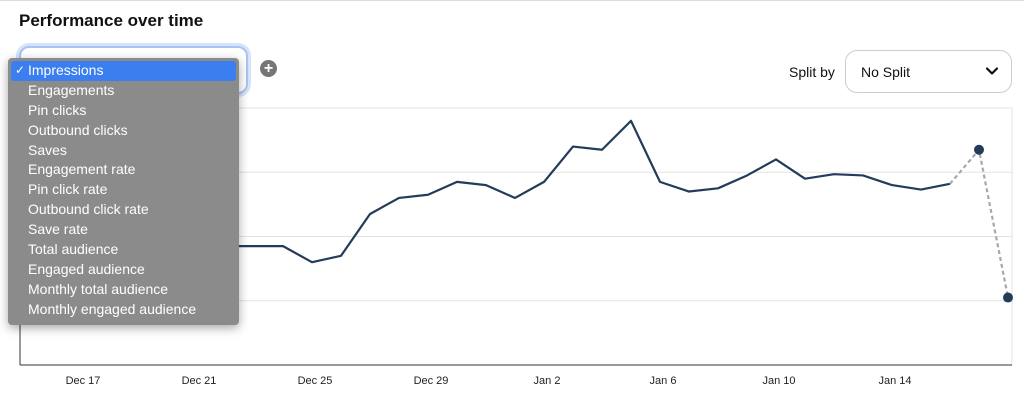  What do you see at coordinates (66, 70) in the screenshot?
I see `dropdown-option-label: Impressions` at bounding box center [66, 70].